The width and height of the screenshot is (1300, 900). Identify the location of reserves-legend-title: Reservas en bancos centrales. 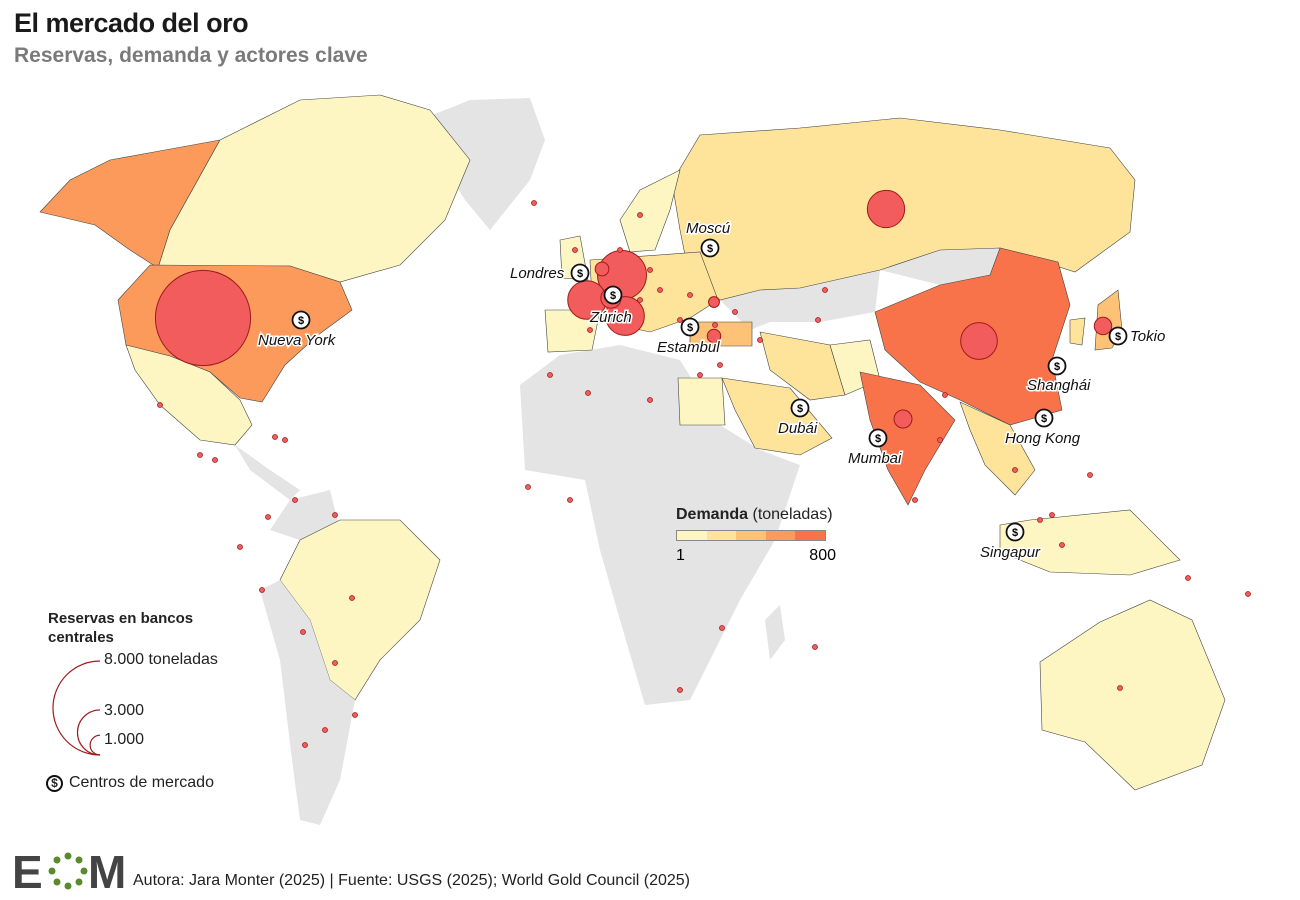
(133, 628).